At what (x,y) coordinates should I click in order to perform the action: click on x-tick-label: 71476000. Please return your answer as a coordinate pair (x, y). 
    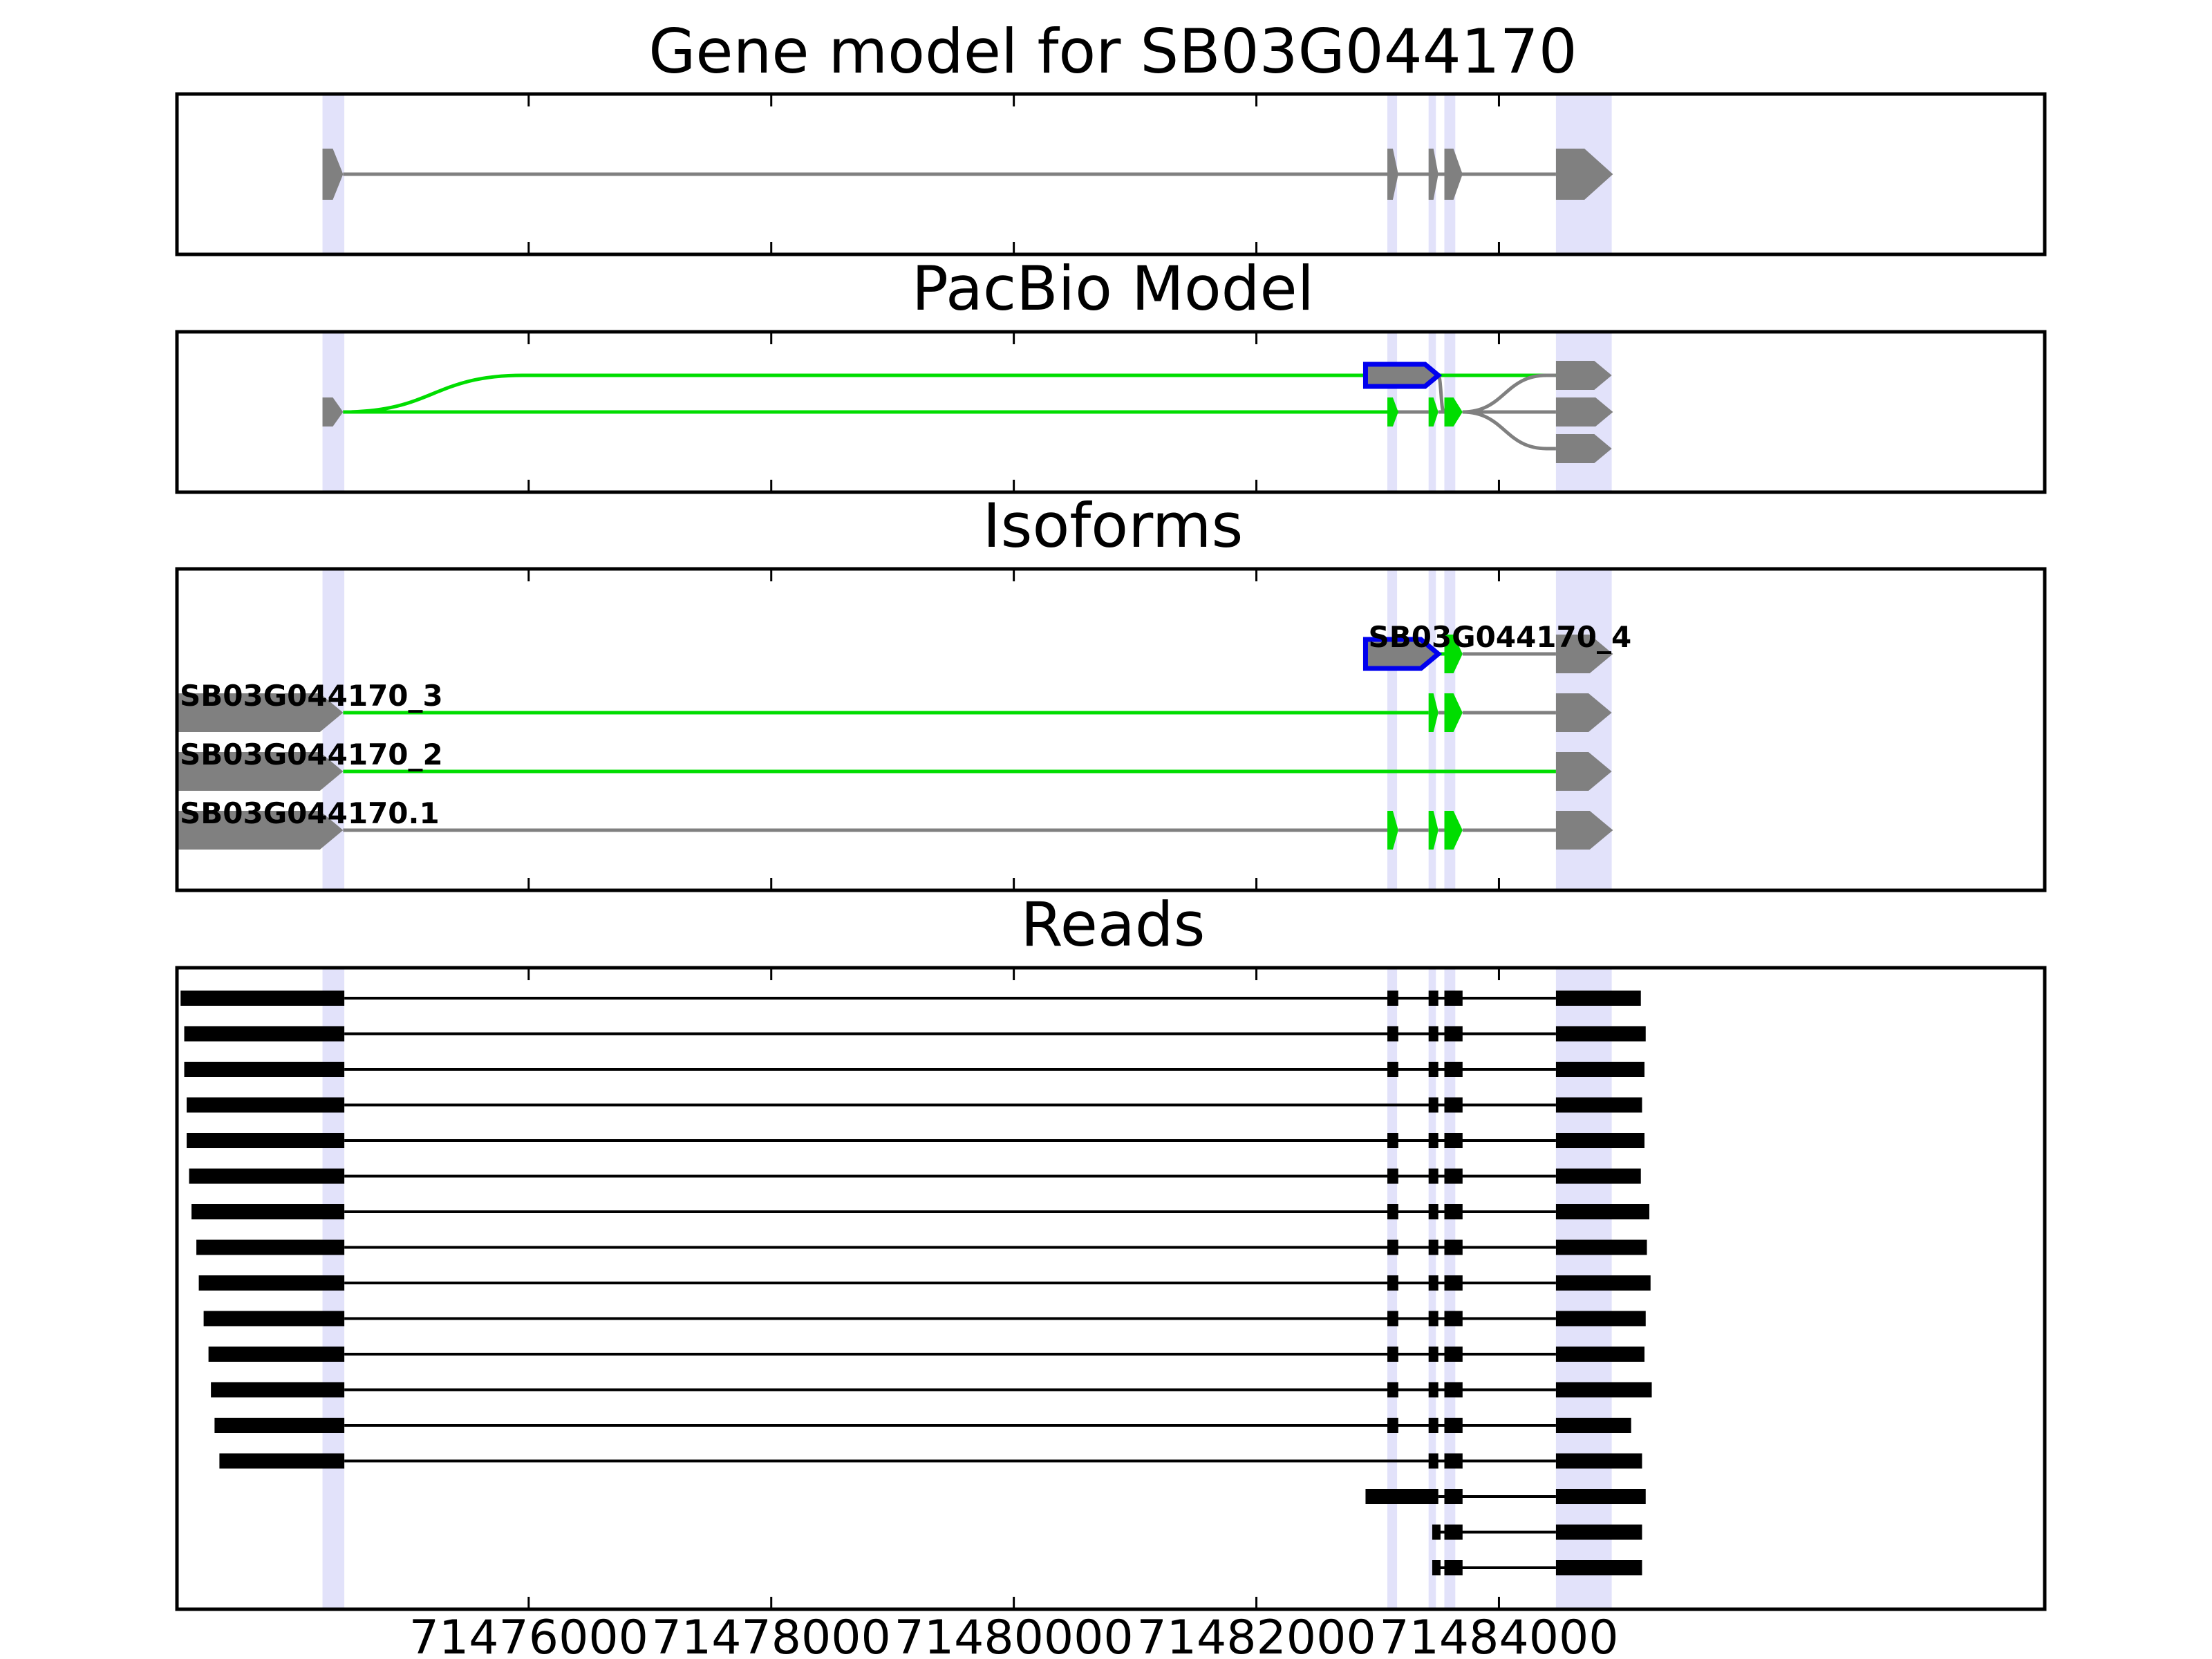
    Looking at the image, I should click on (528, 1635).